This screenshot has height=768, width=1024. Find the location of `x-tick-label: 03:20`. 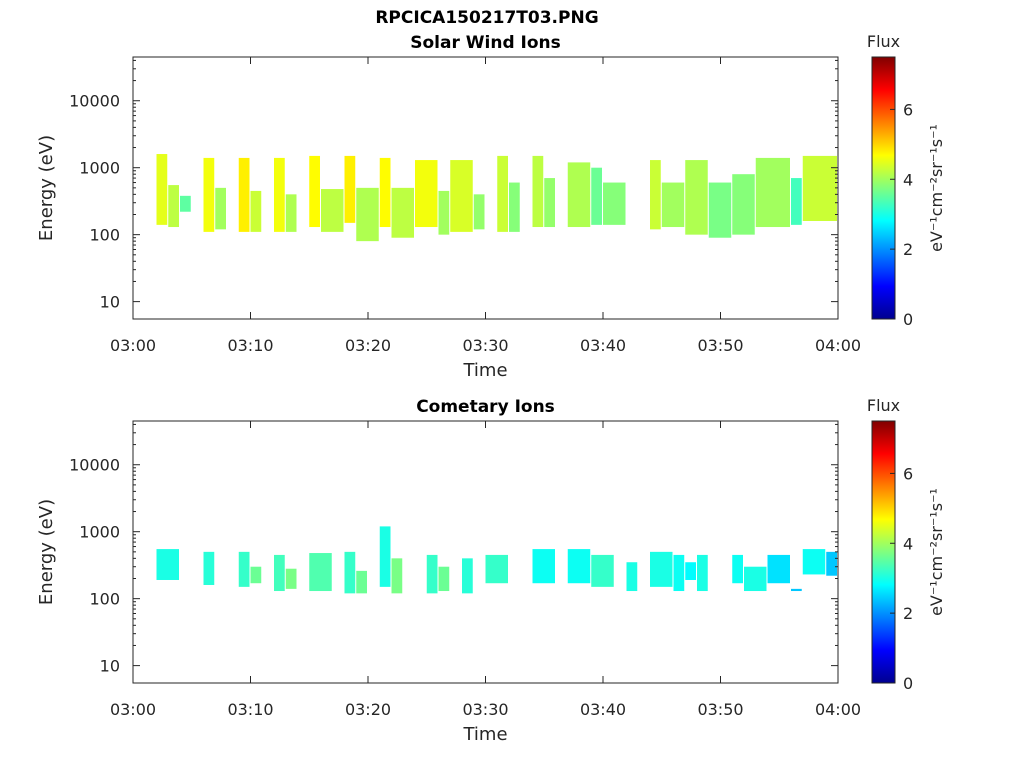

x-tick-label: 03:20 is located at coordinates (368, 345).